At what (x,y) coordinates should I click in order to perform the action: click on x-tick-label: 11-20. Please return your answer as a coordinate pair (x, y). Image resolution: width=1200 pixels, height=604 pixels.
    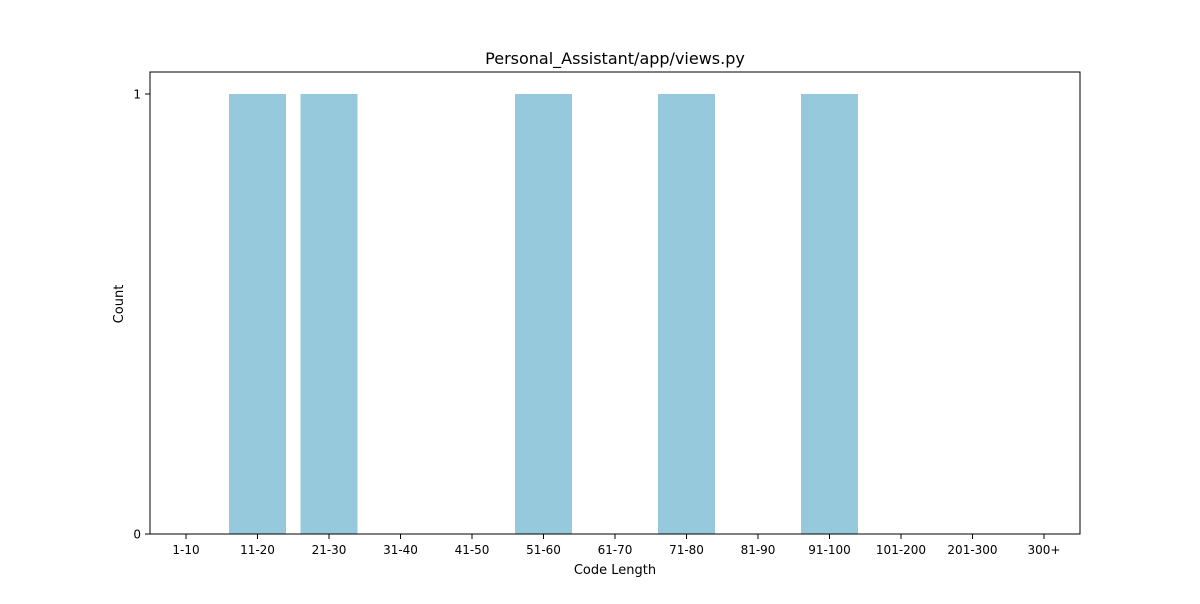
    Looking at the image, I should click on (257, 550).